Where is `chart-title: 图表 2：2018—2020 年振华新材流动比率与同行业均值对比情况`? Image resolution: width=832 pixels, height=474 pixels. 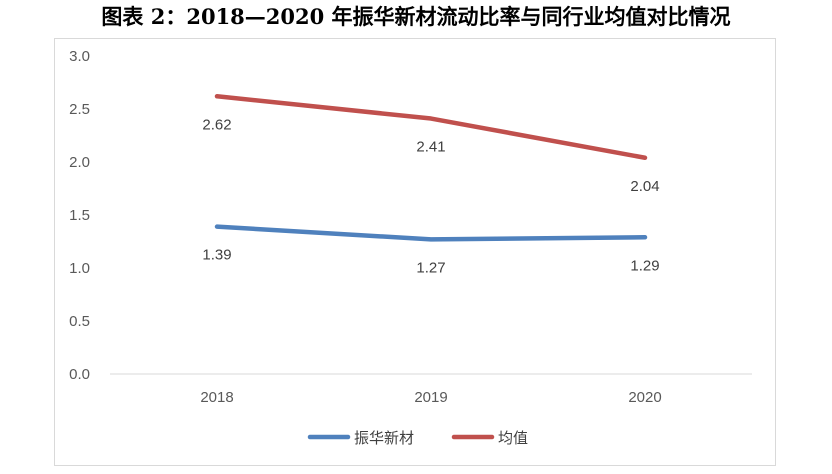 chart-title: 图表 2：2018—2020 年振华新材流动比率与同行业均值对比情况 is located at coordinates (416, 16).